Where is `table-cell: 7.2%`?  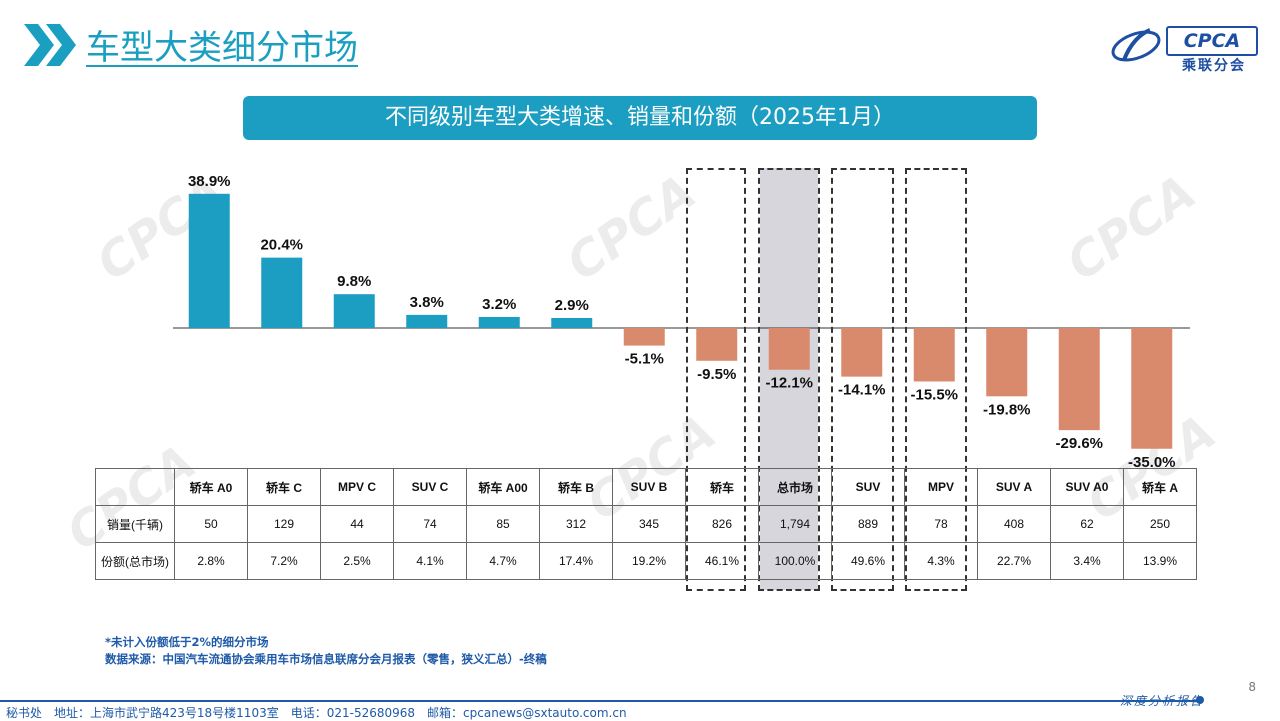
table-cell: 7.2% is located at coordinates (284, 561).